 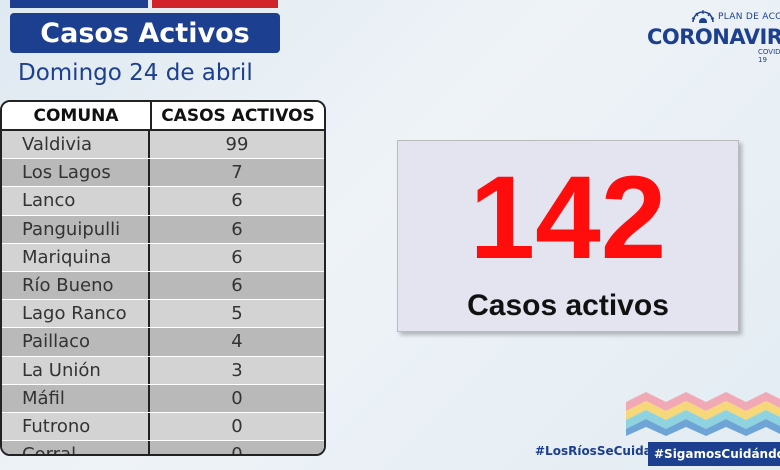 What do you see at coordinates (238, 115) in the screenshot?
I see `column-header-casos: CASOS ACTIVOS` at bounding box center [238, 115].